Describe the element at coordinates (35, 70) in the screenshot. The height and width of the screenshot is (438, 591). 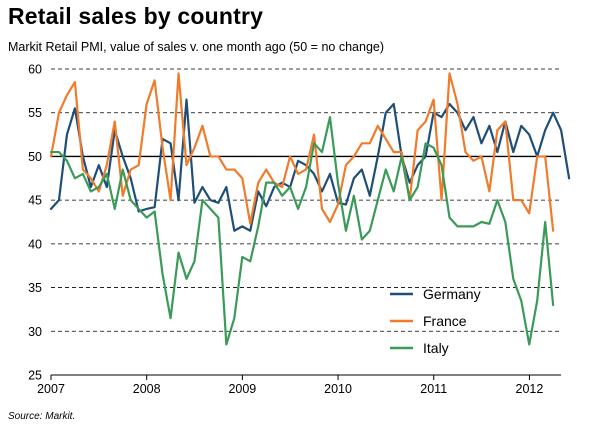
I see `y-tick-label: 60` at that location.